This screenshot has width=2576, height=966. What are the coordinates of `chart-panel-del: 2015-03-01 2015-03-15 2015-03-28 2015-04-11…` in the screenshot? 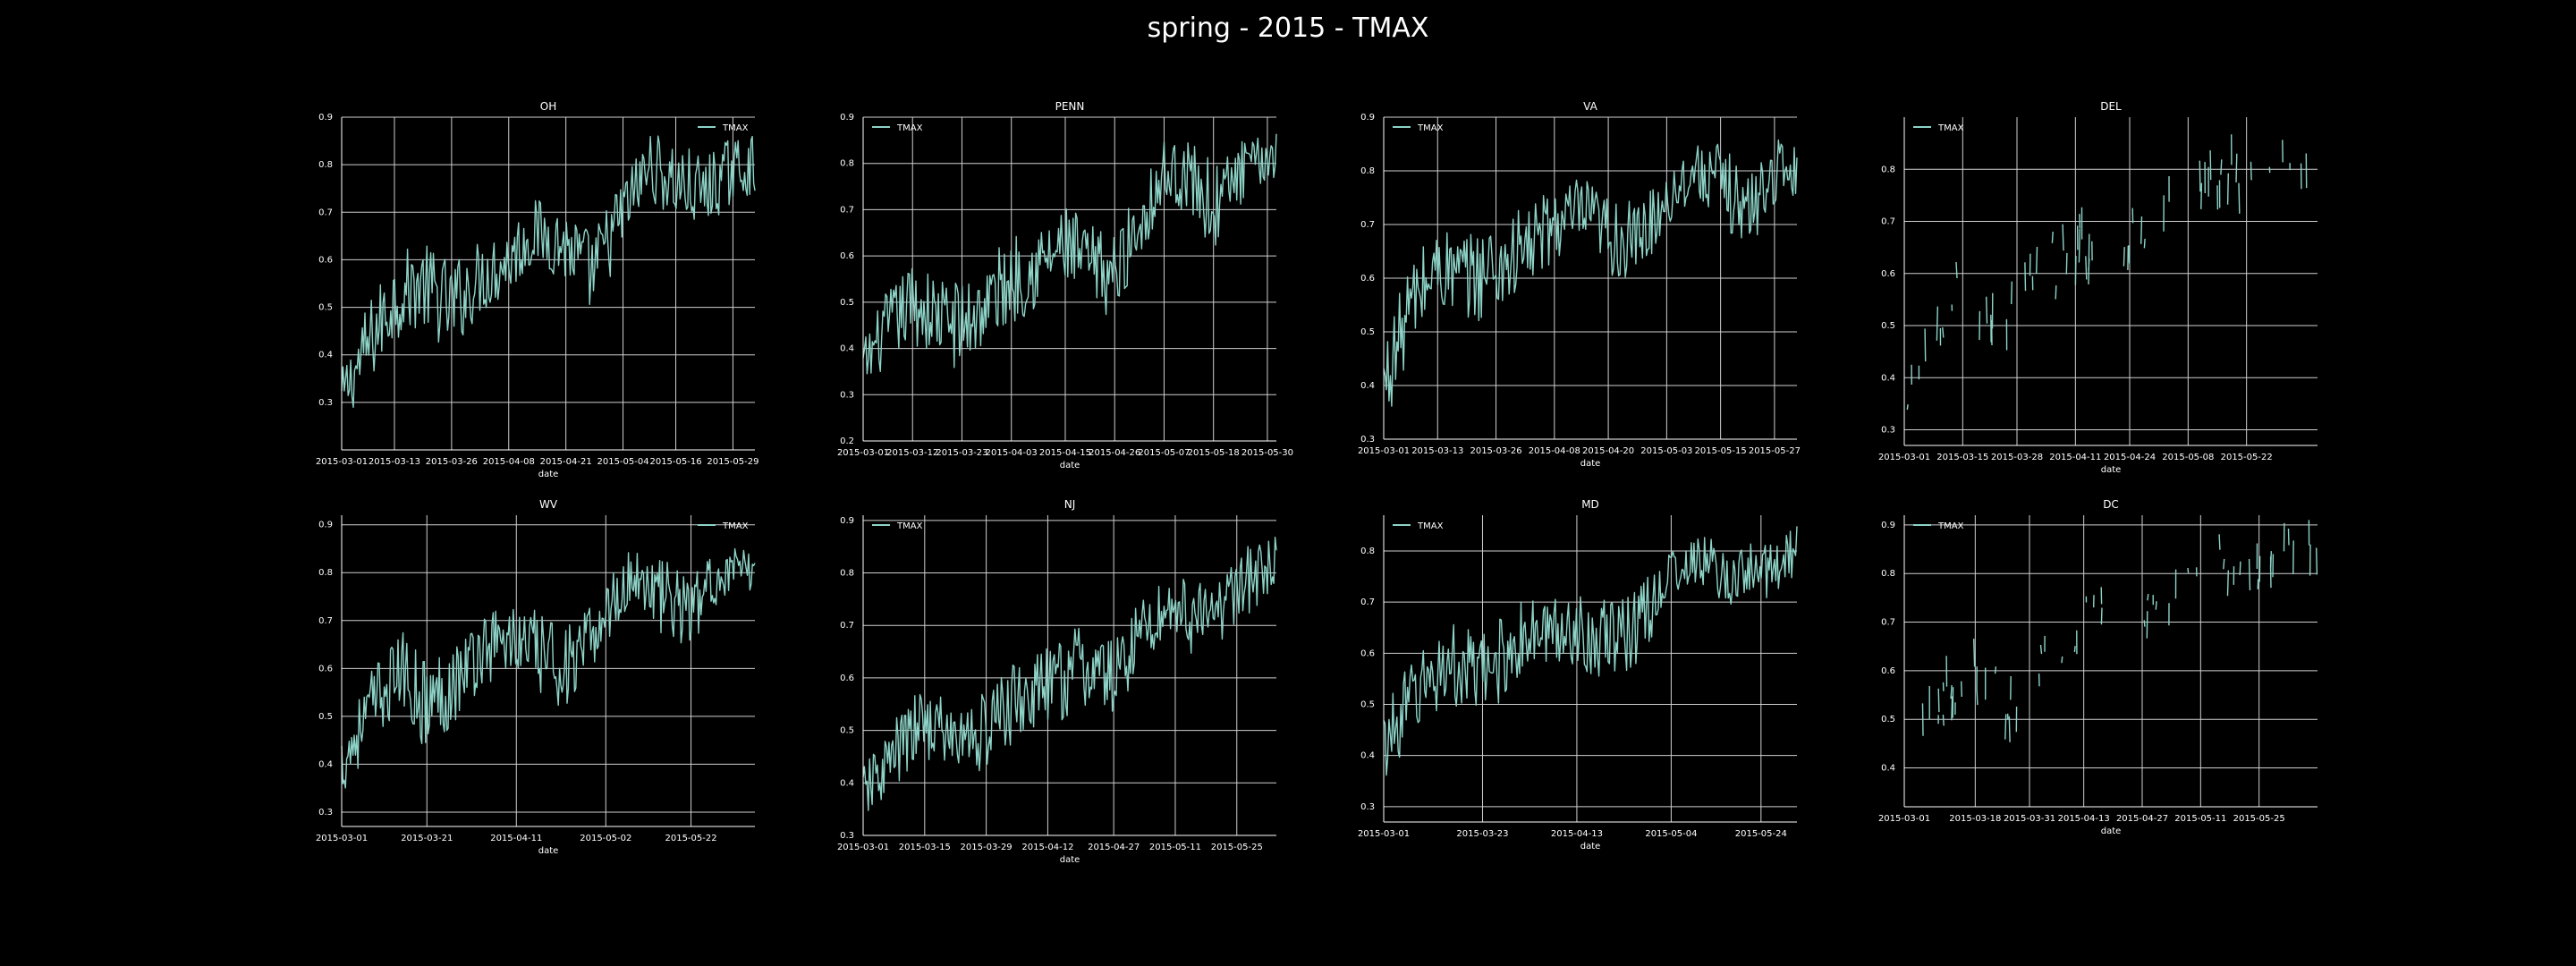 It's located at (2098, 287).